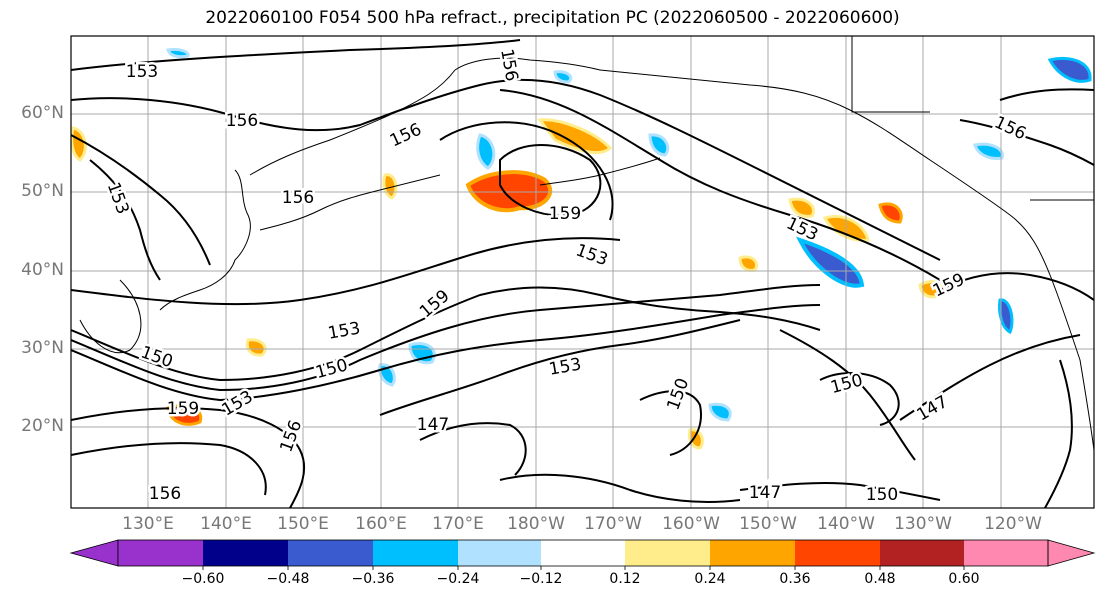  I want to click on lat-label: 60°N, so click(42, 113).